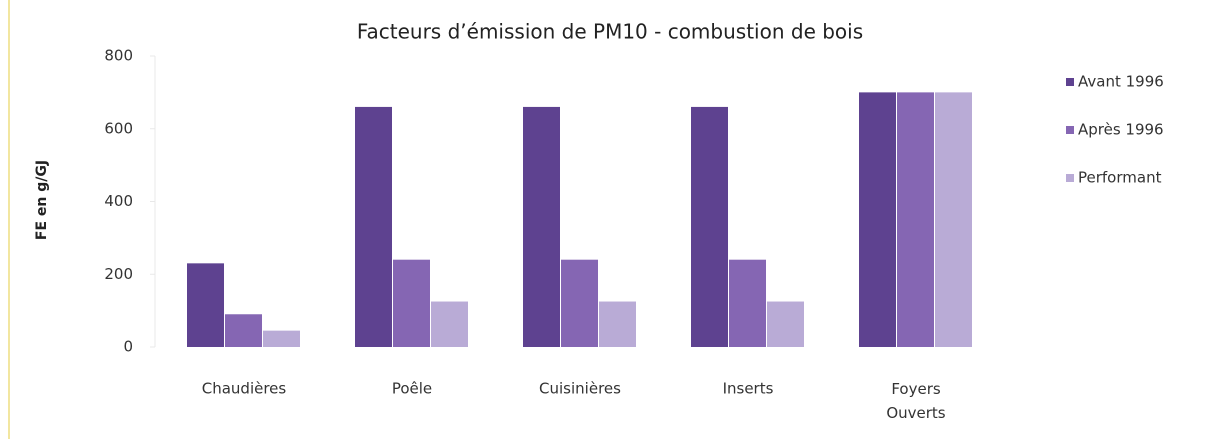 The width and height of the screenshot is (1211, 439). I want to click on legend-label: Performant, so click(1120, 178).